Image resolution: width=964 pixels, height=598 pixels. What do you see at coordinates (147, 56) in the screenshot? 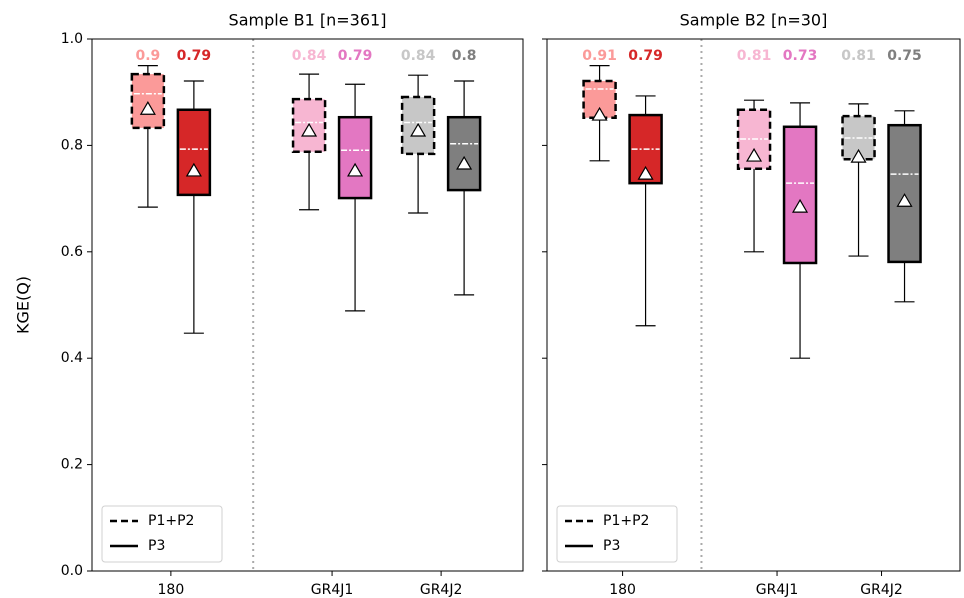
I see `value-label: 0.9` at bounding box center [147, 56].